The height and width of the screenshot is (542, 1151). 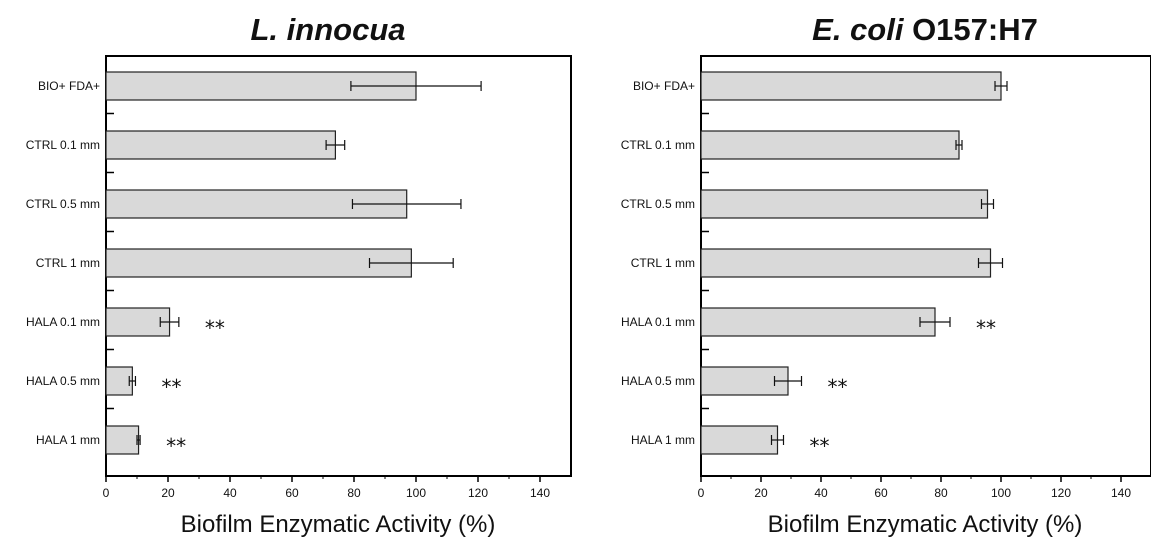 I want to click on chart-title: L. innocua, so click(x=328, y=29).